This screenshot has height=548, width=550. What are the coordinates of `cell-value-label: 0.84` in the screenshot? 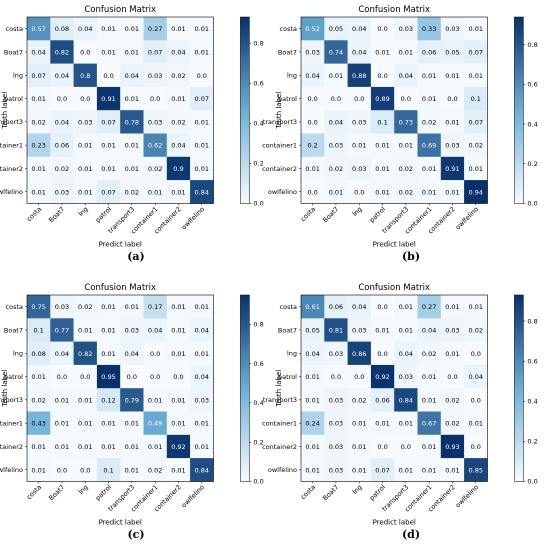 It's located at (202, 192).